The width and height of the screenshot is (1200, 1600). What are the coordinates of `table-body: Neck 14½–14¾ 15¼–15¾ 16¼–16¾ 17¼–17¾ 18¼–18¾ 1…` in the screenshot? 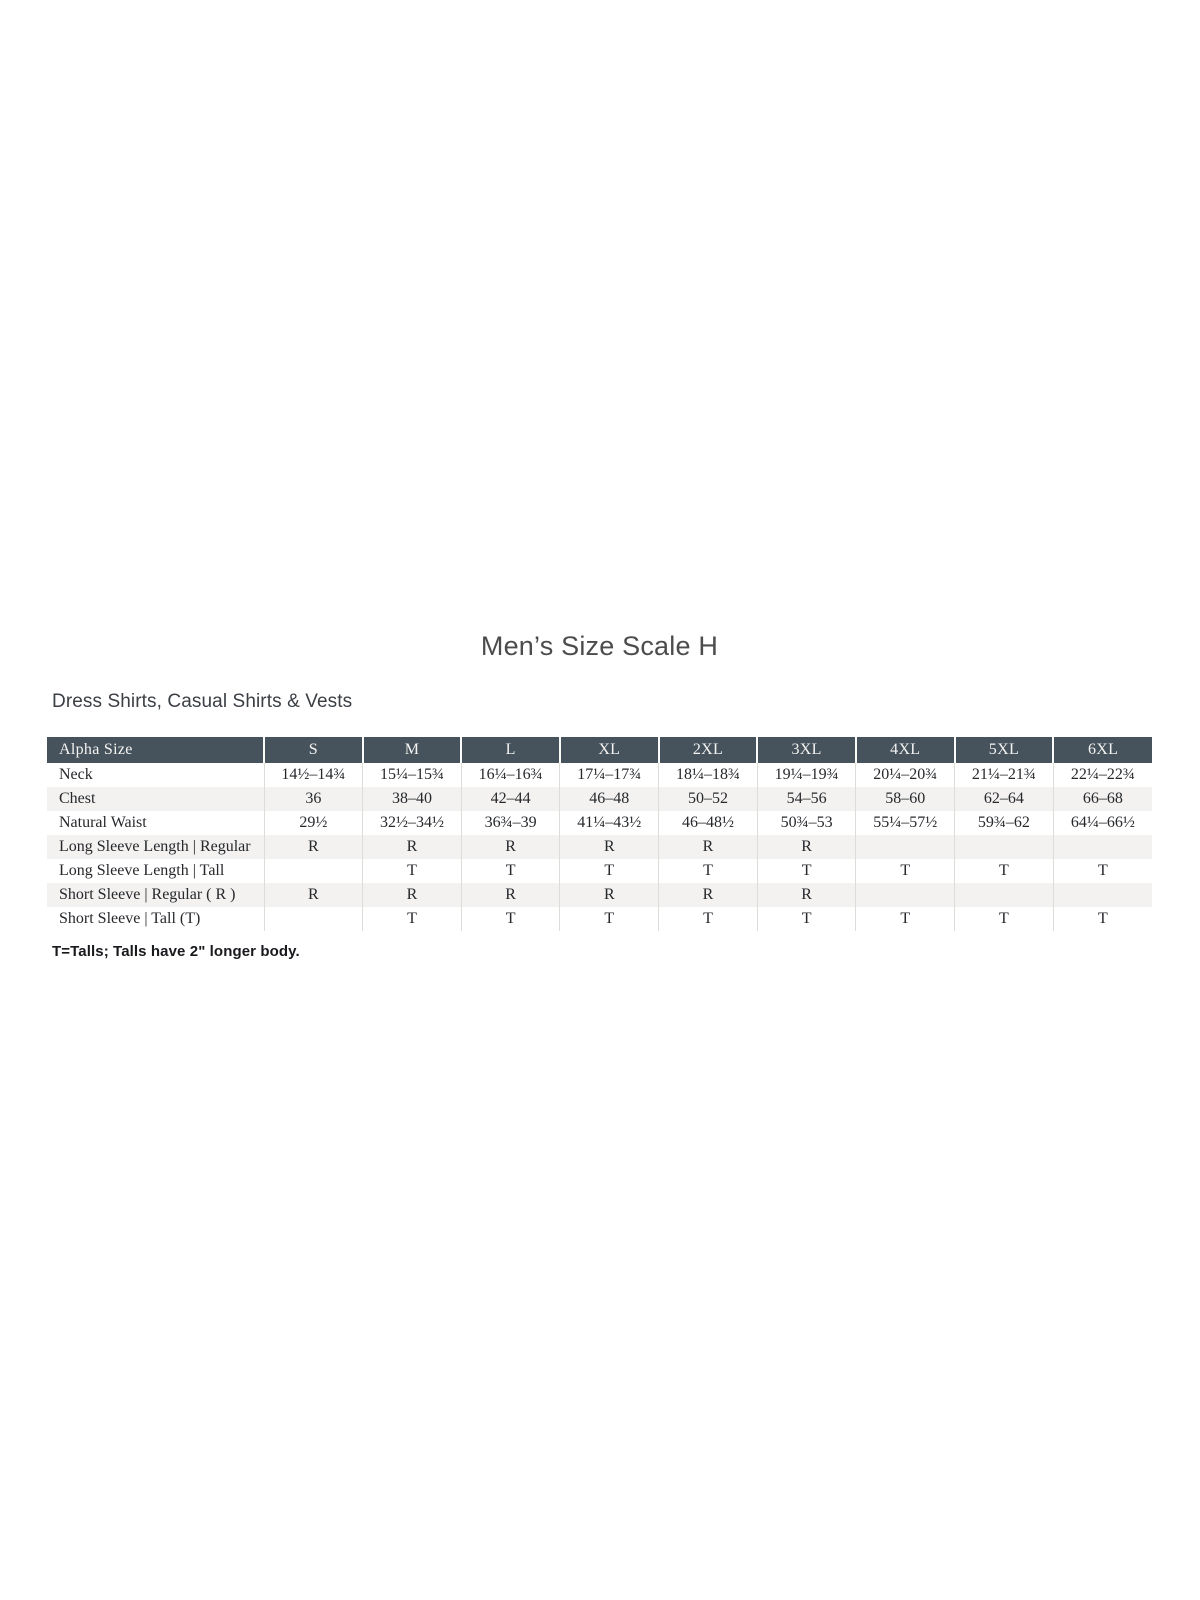 It's located at (599, 847).